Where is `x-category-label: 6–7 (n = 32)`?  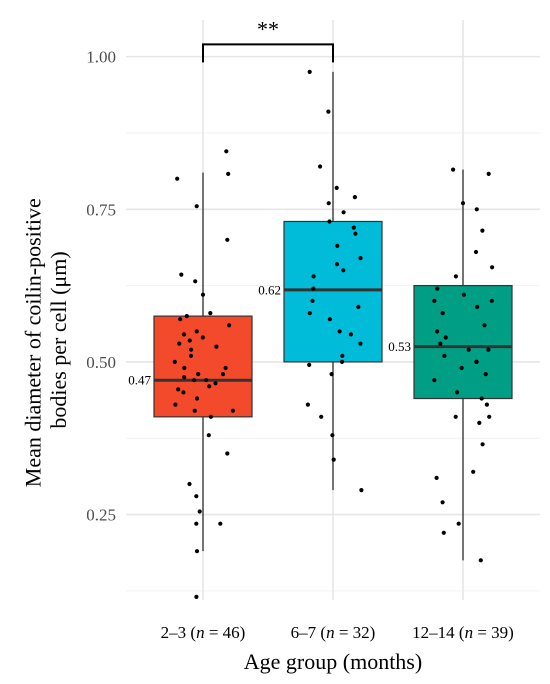 x-category-label: 6–7 (n = 32) is located at coordinates (333, 632).